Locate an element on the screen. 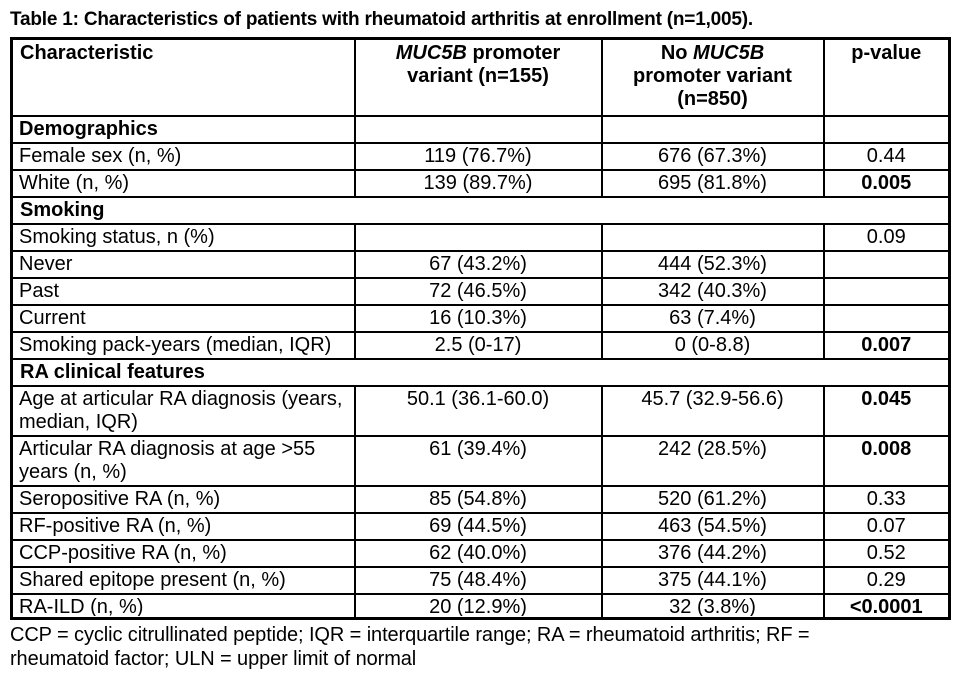  header-text-segment: (n=850) is located at coordinates (712, 99).